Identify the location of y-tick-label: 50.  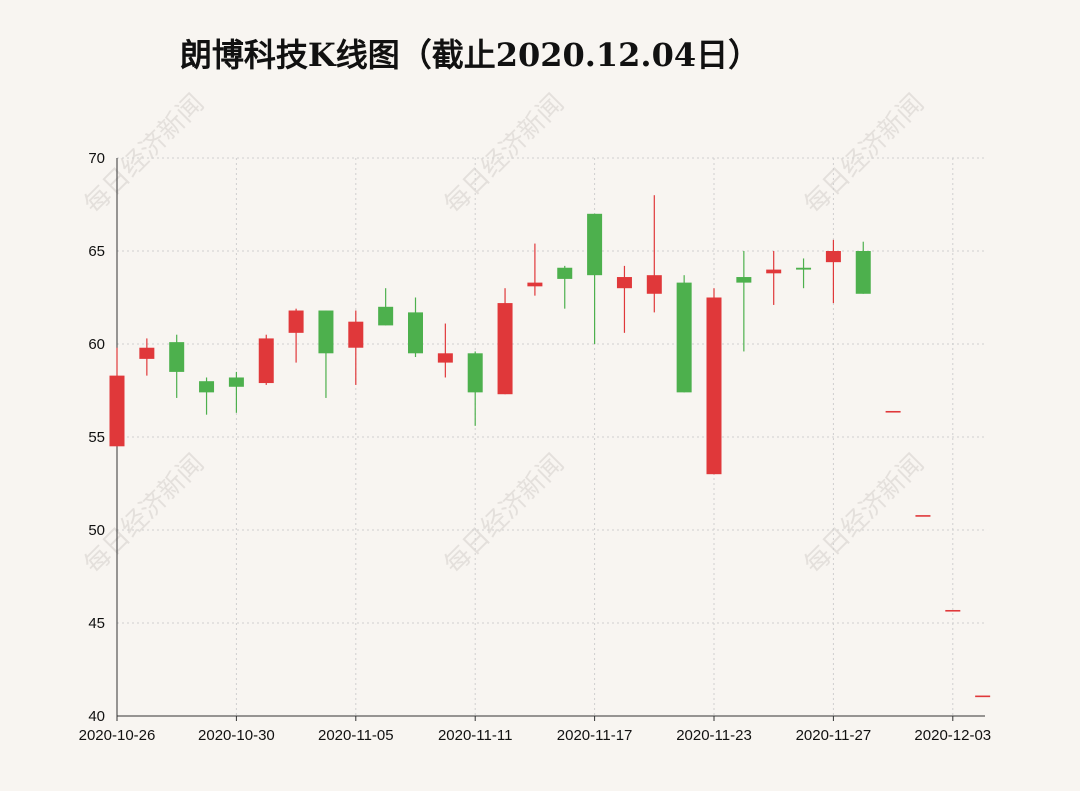
(96, 530).